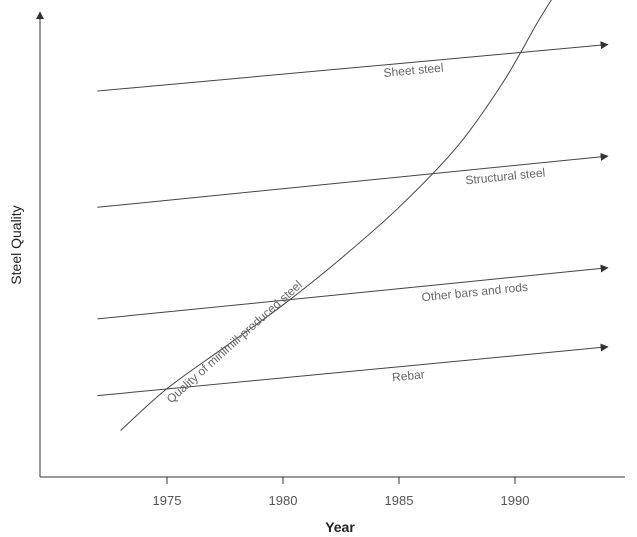 The image size is (637, 537). What do you see at coordinates (341, 492) in the screenshot?
I see `x-ticks: 1975 1980 1985 1990` at bounding box center [341, 492].